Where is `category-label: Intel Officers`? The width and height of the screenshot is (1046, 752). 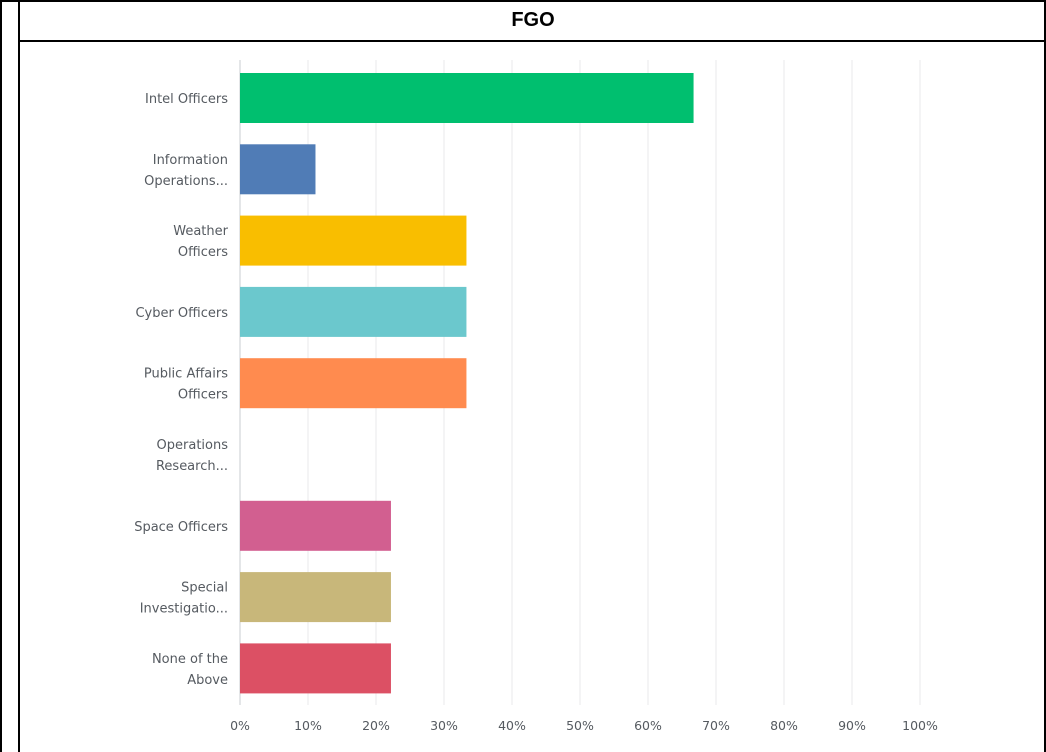
category-label: Intel Officers is located at coordinates (186, 99).